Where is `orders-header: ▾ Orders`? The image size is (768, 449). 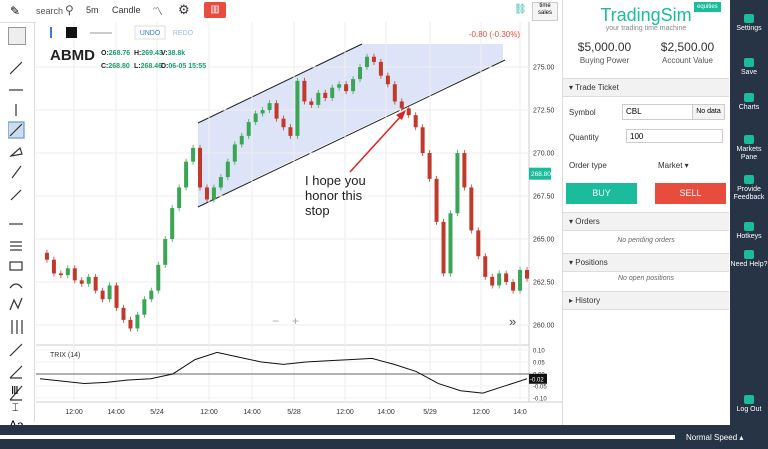
orders-header: ▾ Orders is located at coordinates (646, 221).